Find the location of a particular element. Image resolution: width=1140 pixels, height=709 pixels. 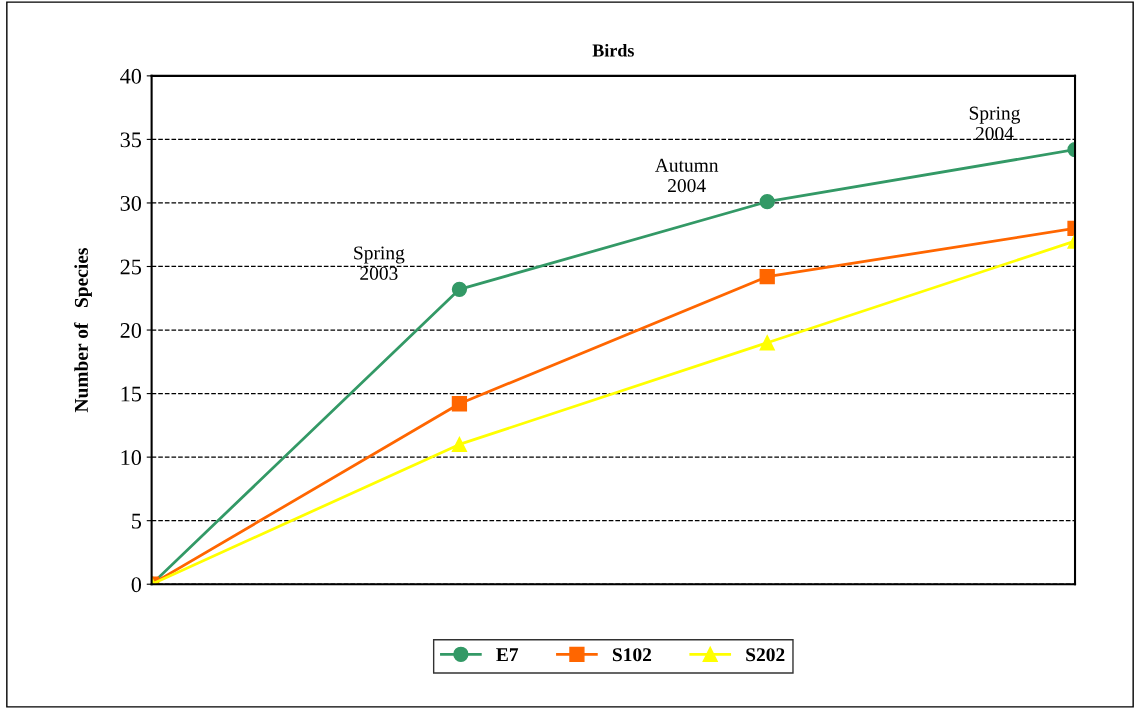

y-tick-label: 40 is located at coordinates (131, 76).